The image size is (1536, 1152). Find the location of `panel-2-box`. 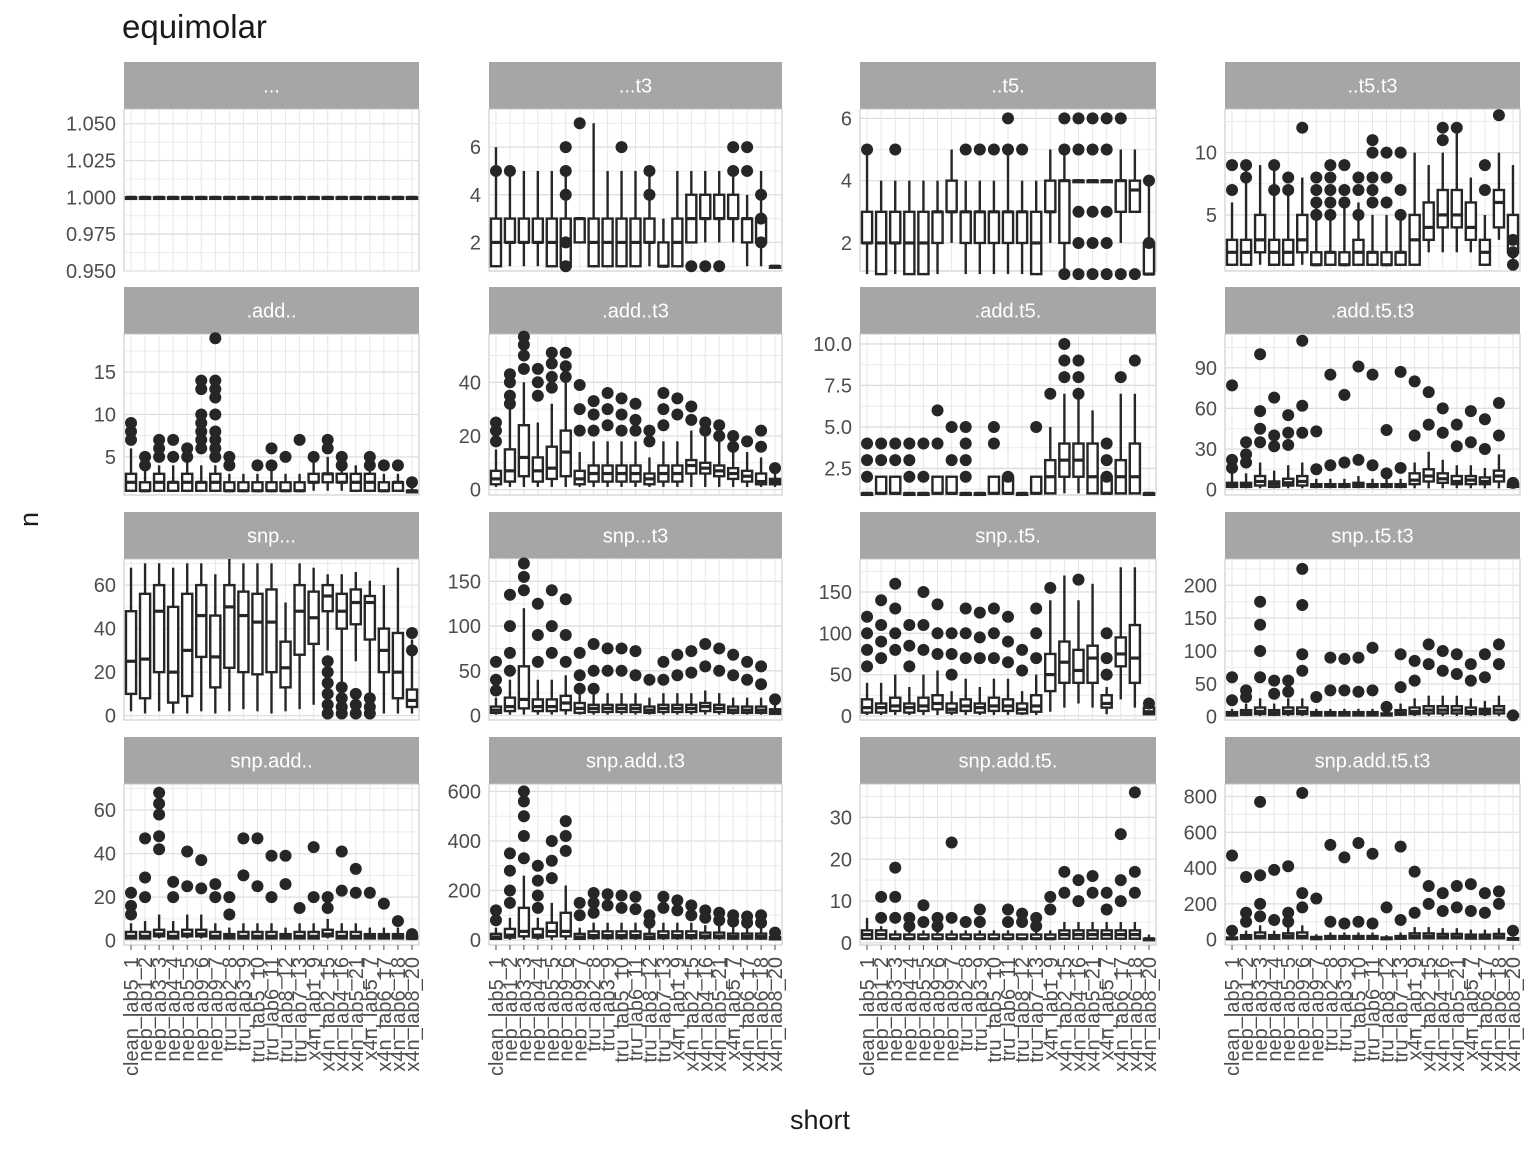

panel-2-box is located at coordinates (649, 230).